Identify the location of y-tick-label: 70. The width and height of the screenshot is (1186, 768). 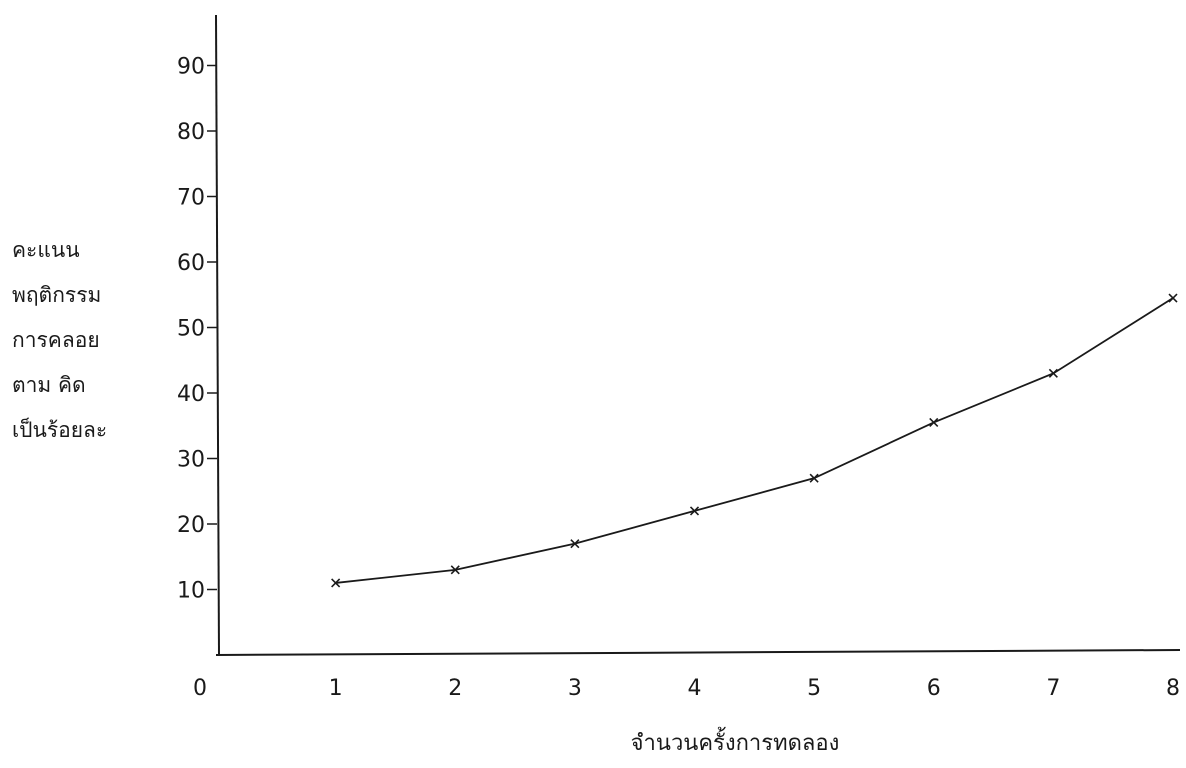
(191, 198).